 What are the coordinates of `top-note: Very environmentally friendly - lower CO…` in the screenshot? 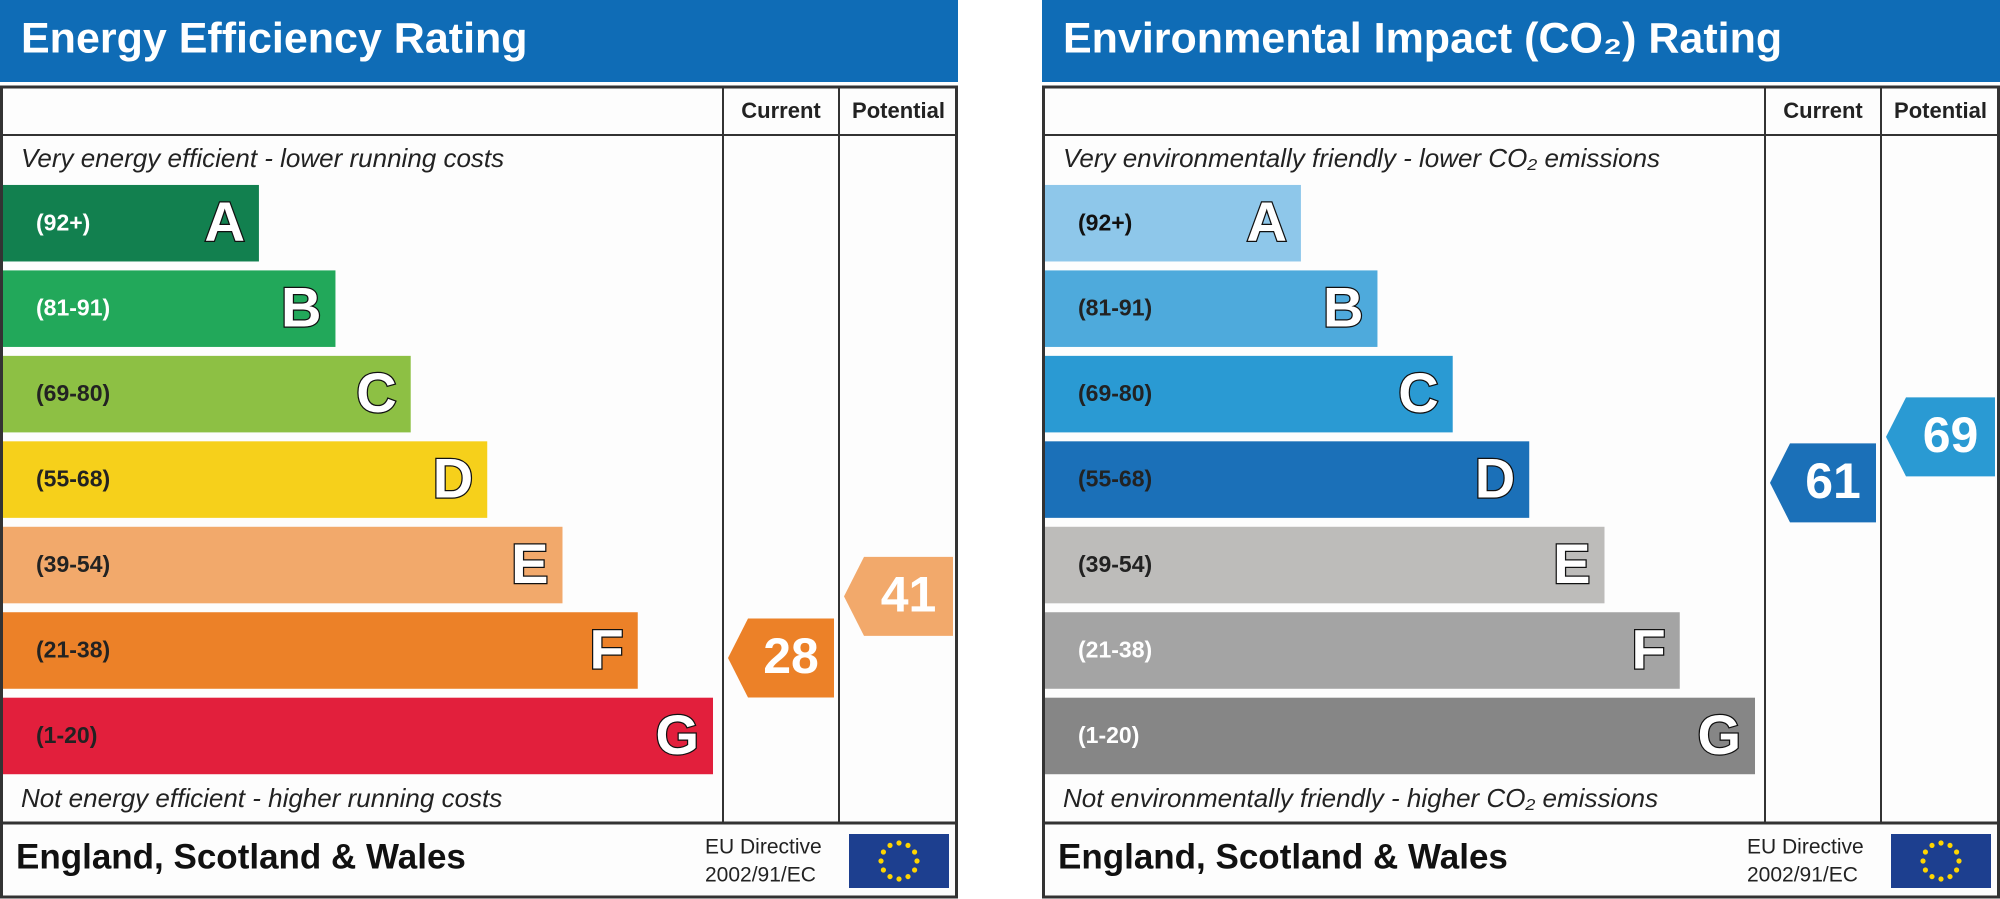 It's located at (1361, 158).